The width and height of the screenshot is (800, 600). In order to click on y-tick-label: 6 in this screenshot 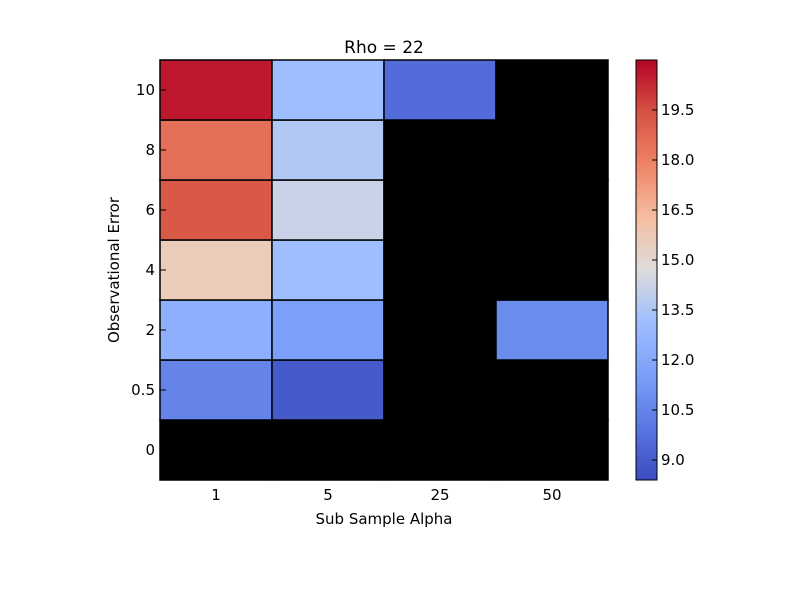, I will do `click(150, 210)`.